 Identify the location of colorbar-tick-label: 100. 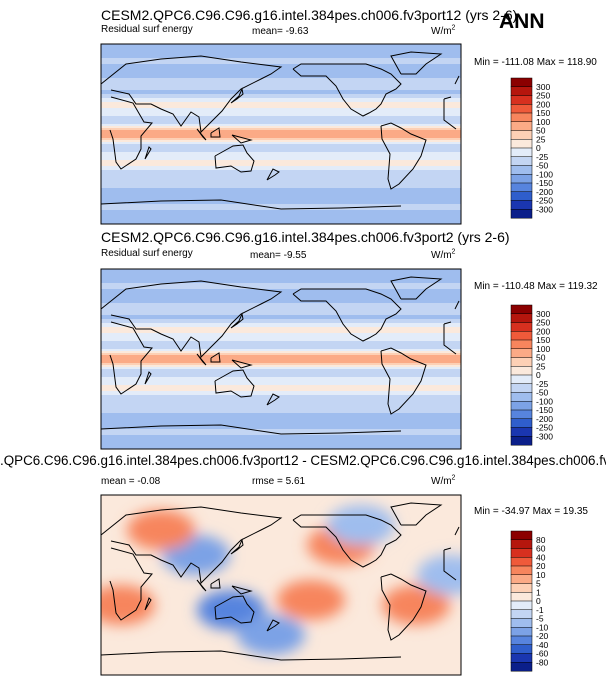
(543, 122).